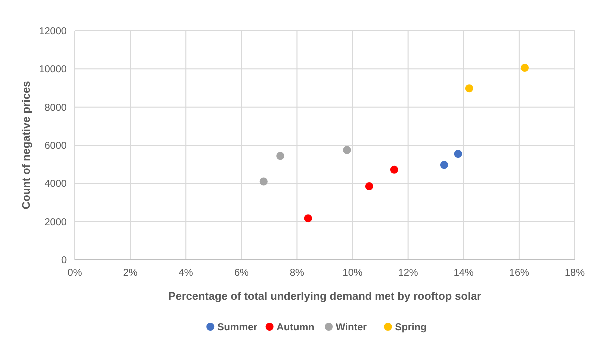 Image resolution: width=608 pixels, height=345 pixels. Describe the element at coordinates (575, 273) in the screenshot. I see `x-tick-label: 18%` at that location.